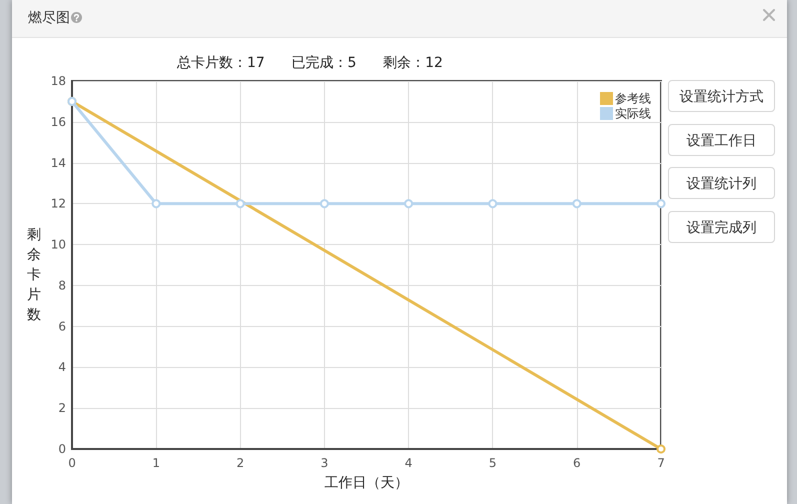 This screenshot has width=797, height=504. I want to click on x-tick-label: 7, so click(661, 463).